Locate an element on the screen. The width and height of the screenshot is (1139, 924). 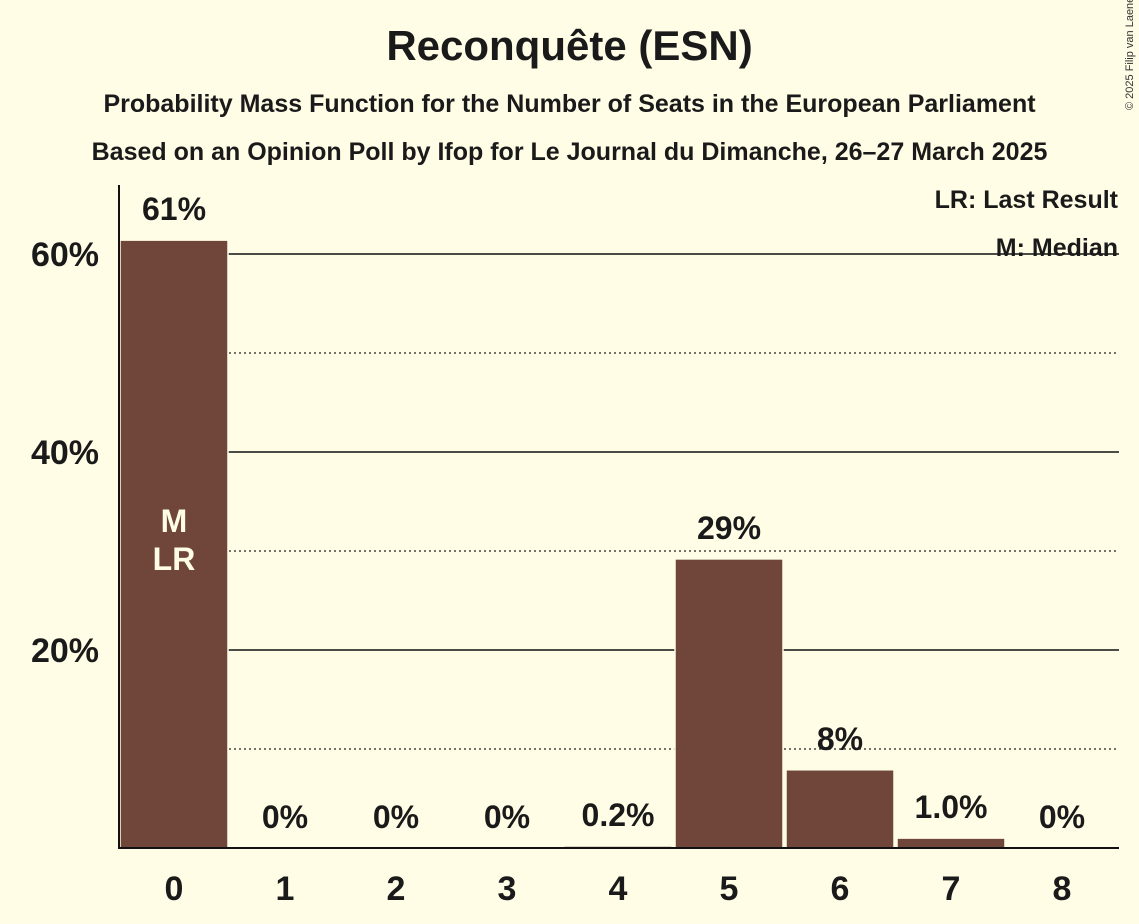
data-label-8: 0% is located at coordinates (1062, 817).